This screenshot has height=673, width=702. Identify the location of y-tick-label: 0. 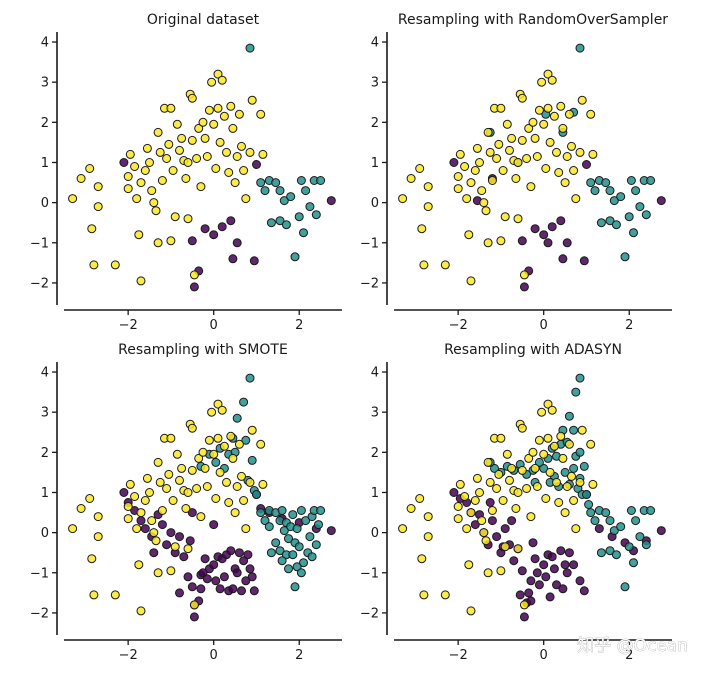
(375, 533).